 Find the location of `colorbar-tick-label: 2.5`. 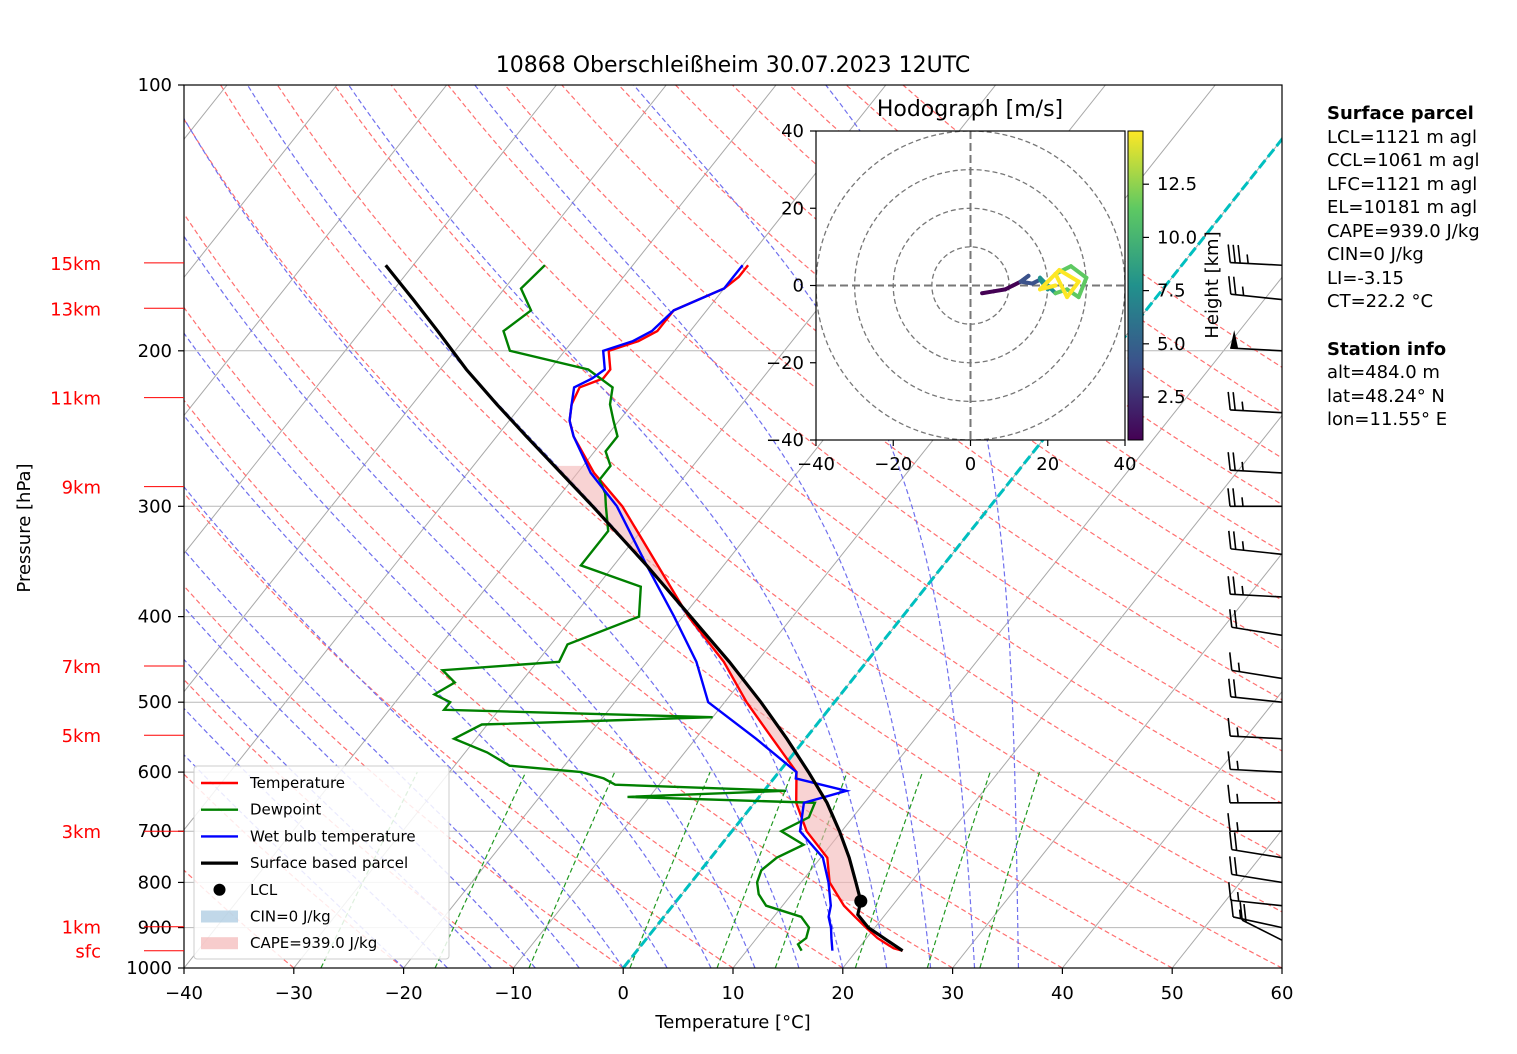

colorbar-tick-label: 2.5 is located at coordinates (1171, 397).